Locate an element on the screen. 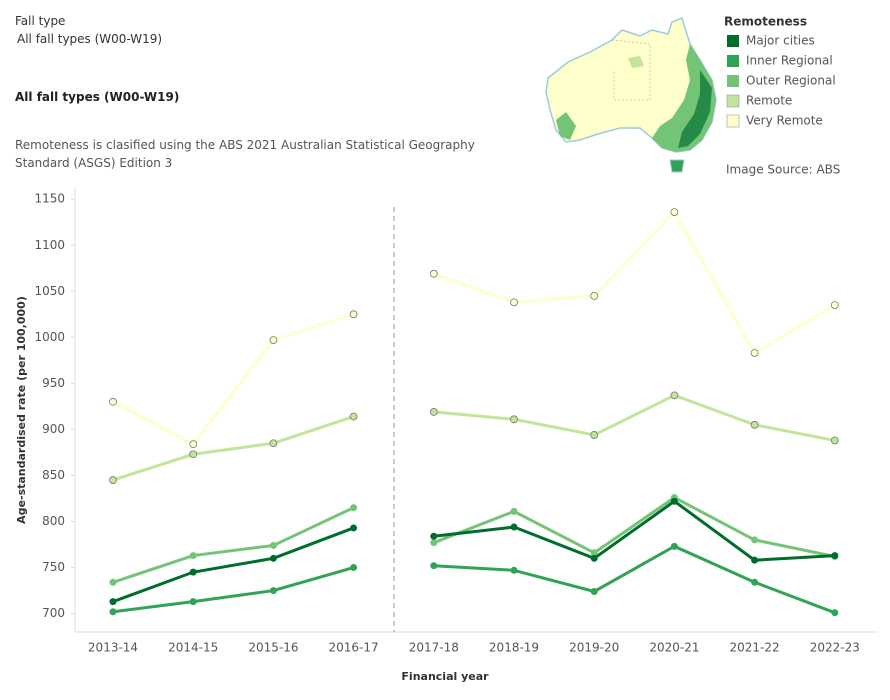 This screenshot has width=890, height=700. y-tick-label: 1000 is located at coordinates (49, 337).